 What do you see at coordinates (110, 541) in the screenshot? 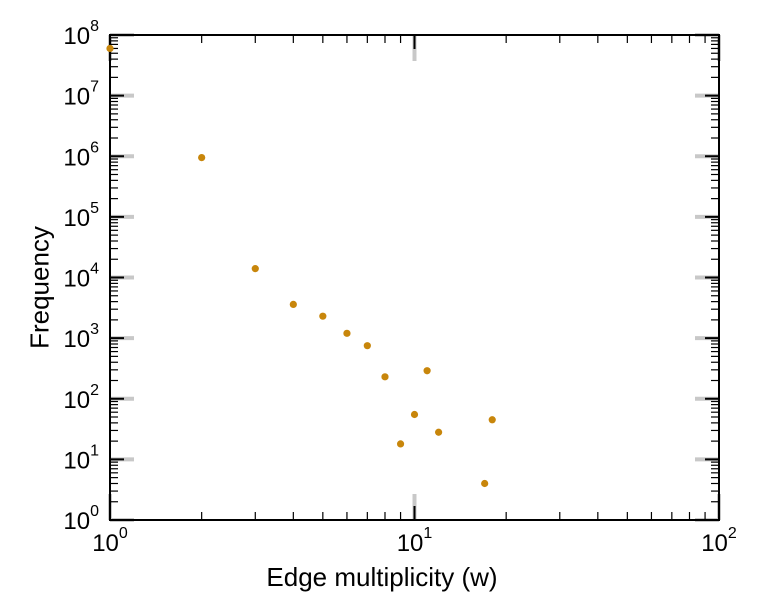
I see `x-tick-label: 10⁰` at bounding box center [110, 541].